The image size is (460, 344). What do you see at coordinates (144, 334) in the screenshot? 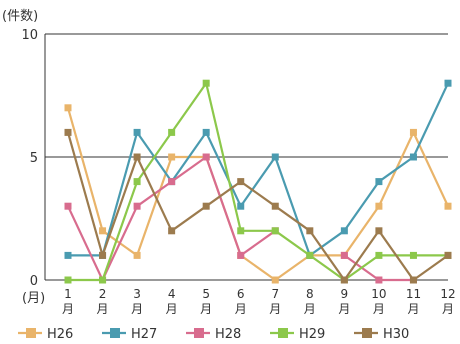
I see `legend-label: H27` at bounding box center [144, 334].